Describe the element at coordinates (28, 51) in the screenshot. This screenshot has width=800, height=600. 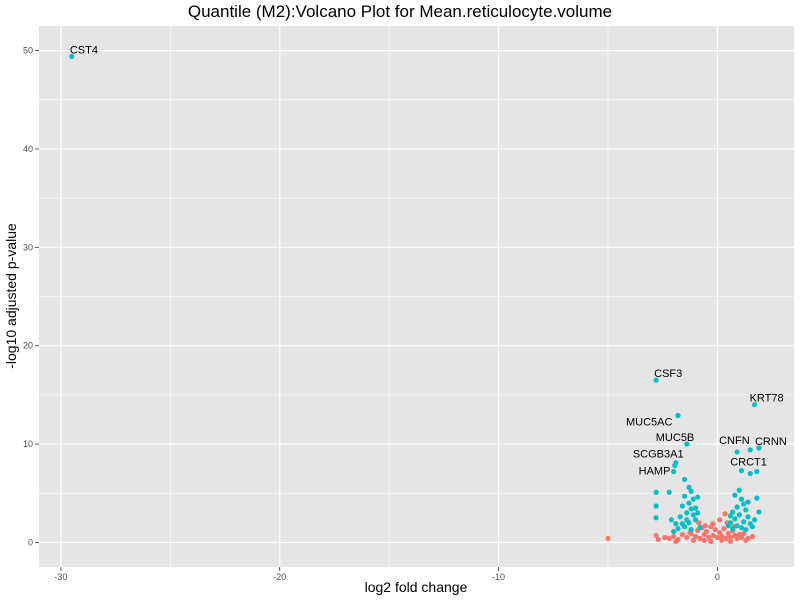
I see `y-tick-label: 50` at that location.